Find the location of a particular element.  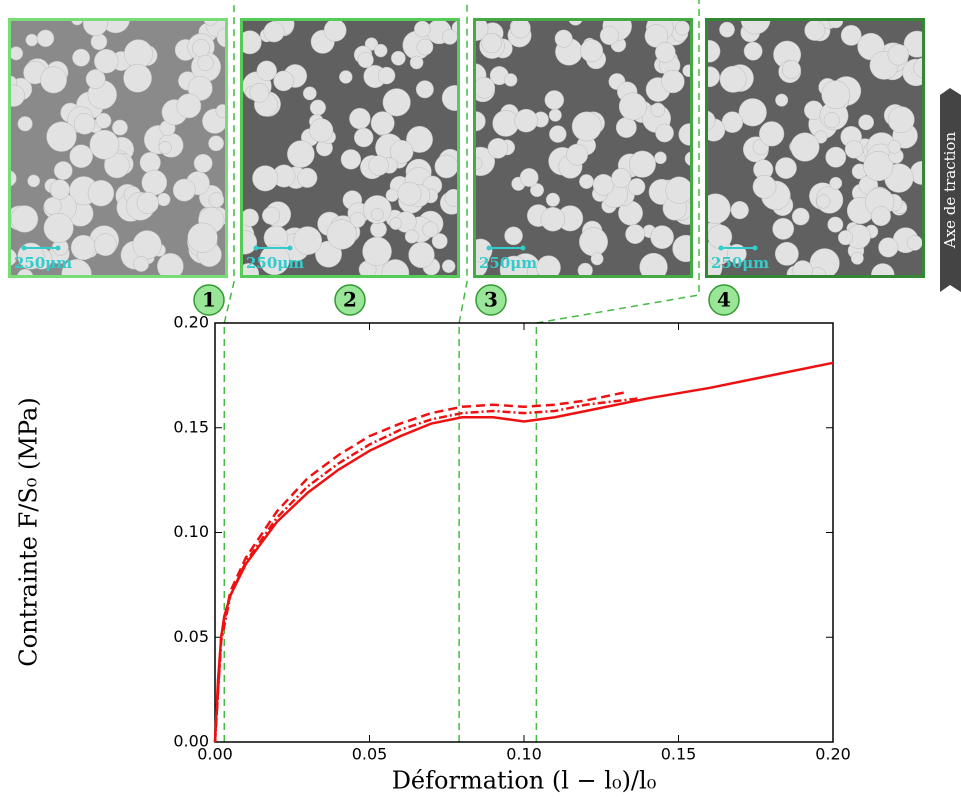

step-number: 1 is located at coordinates (209, 300).